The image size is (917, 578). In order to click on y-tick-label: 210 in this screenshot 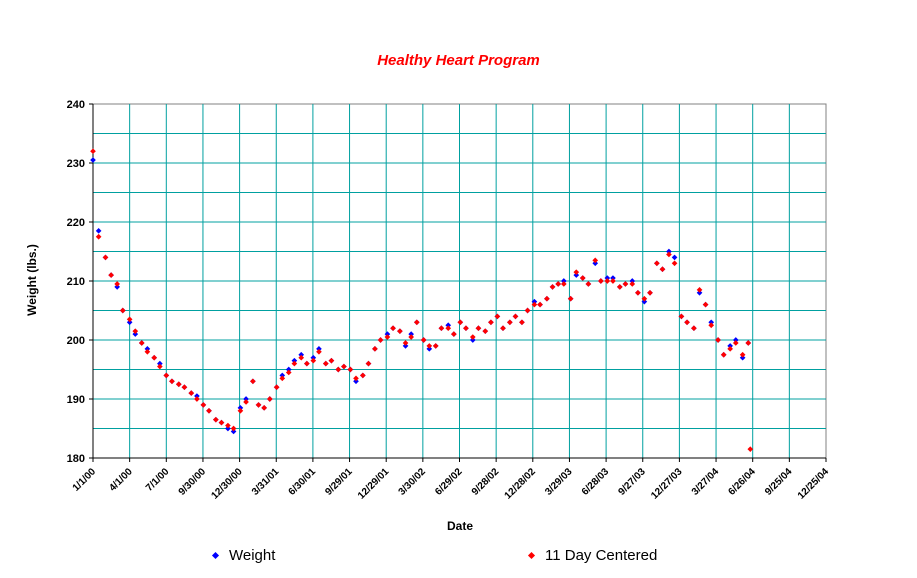, I will do `click(76, 282)`.